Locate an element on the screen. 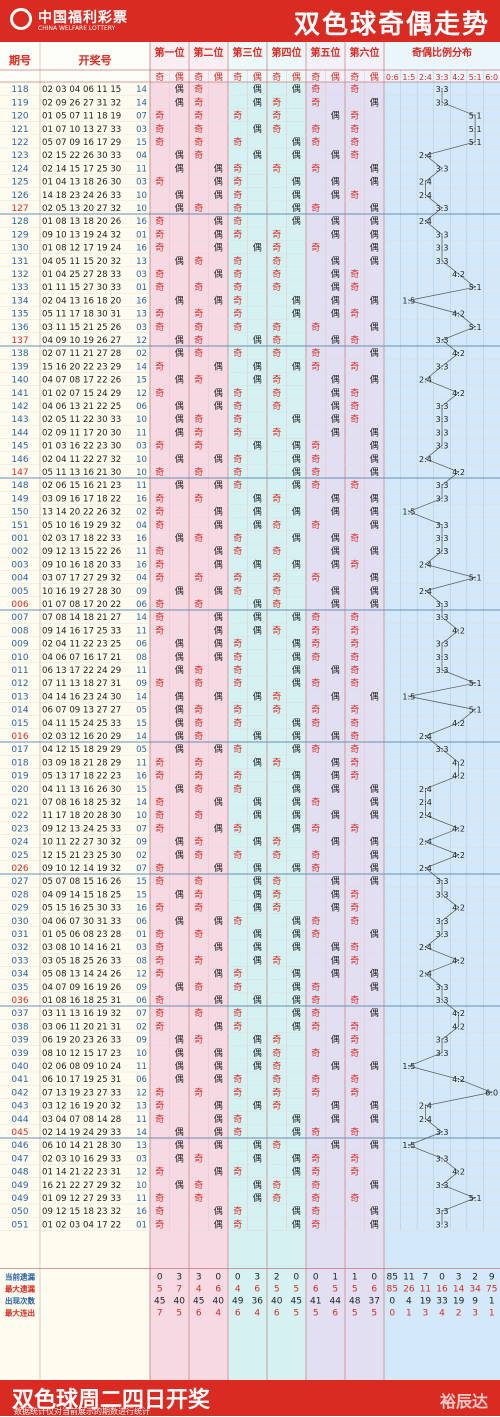 The image size is (500, 1417). numbers-cell: 04 05 11 15 20 32 is located at coordinates (81, 262).